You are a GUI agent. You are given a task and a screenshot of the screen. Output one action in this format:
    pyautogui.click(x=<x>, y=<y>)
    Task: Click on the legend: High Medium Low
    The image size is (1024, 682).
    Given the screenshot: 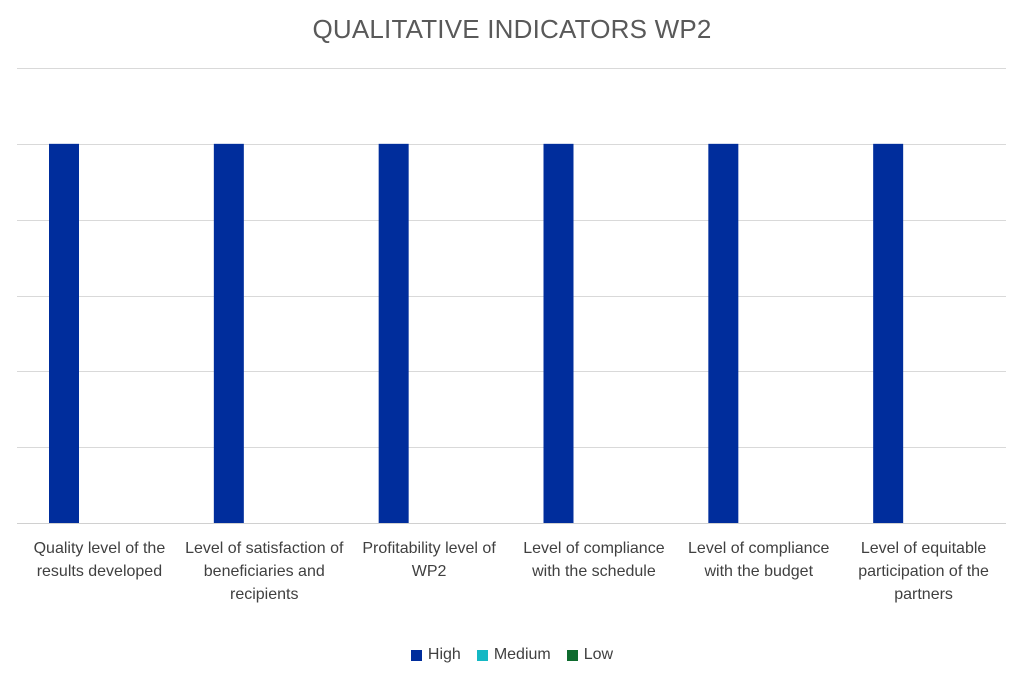 What is the action you would take?
    pyautogui.click(x=512, y=655)
    